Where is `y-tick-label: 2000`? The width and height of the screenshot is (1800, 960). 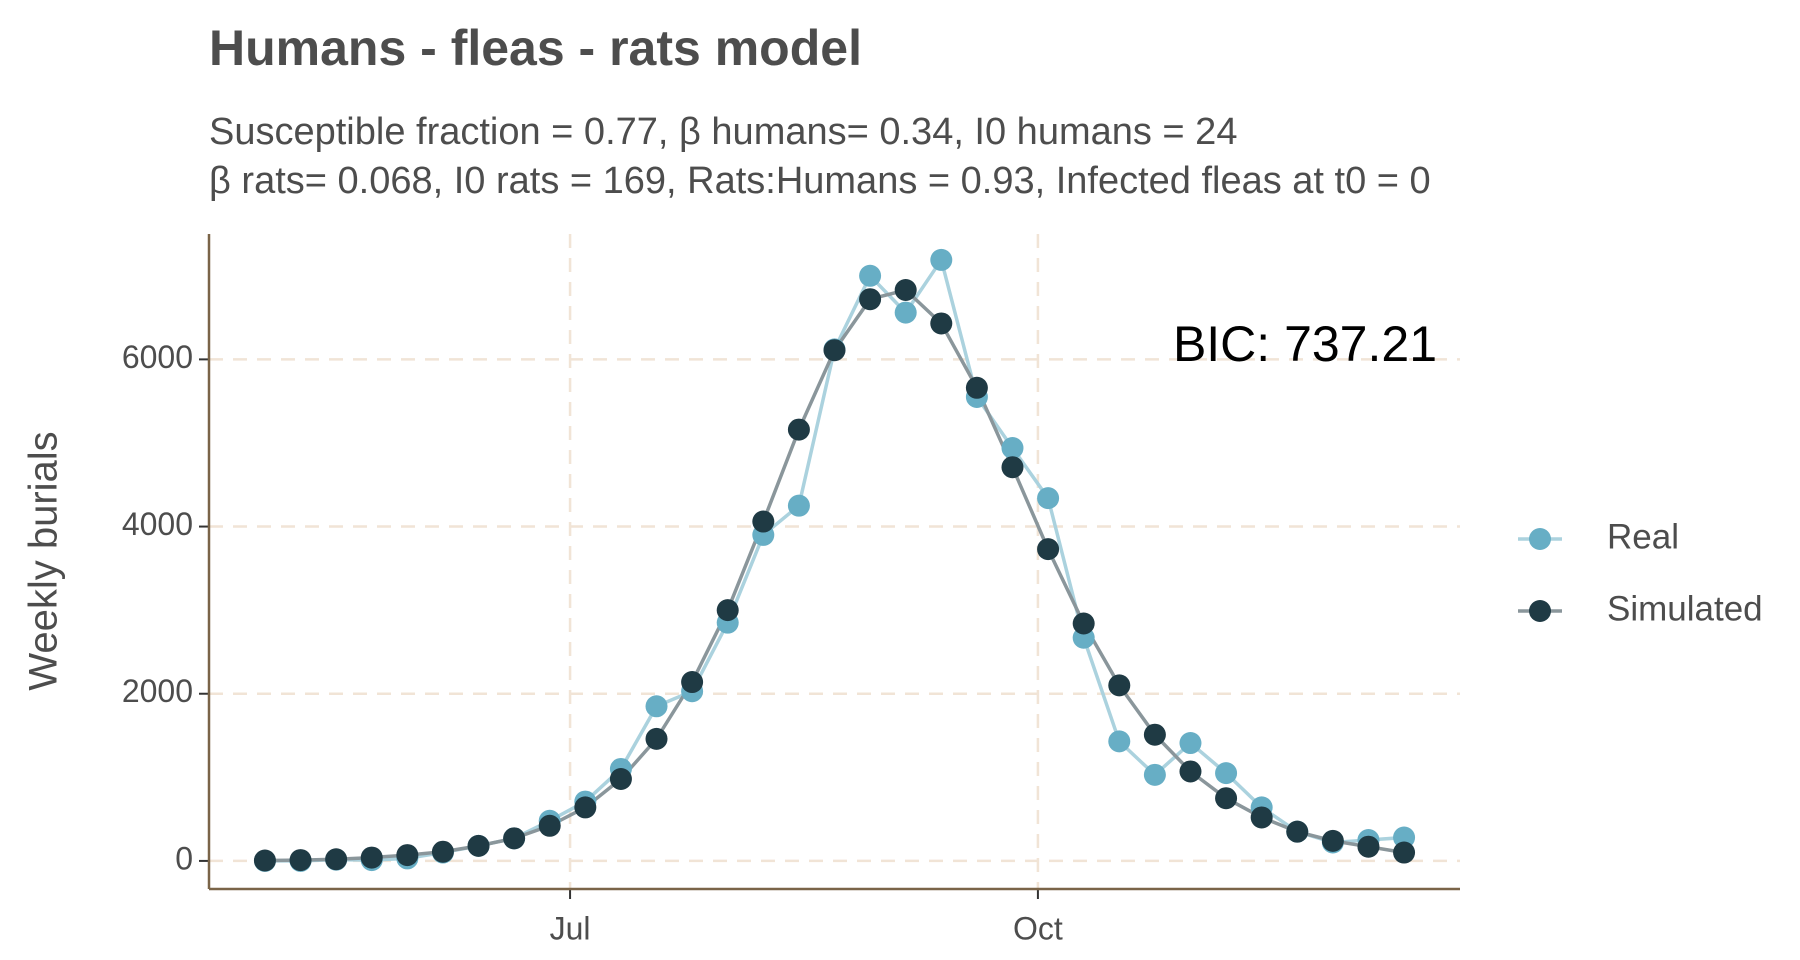 y-tick-label: 2000 is located at coordinates (157, 691).